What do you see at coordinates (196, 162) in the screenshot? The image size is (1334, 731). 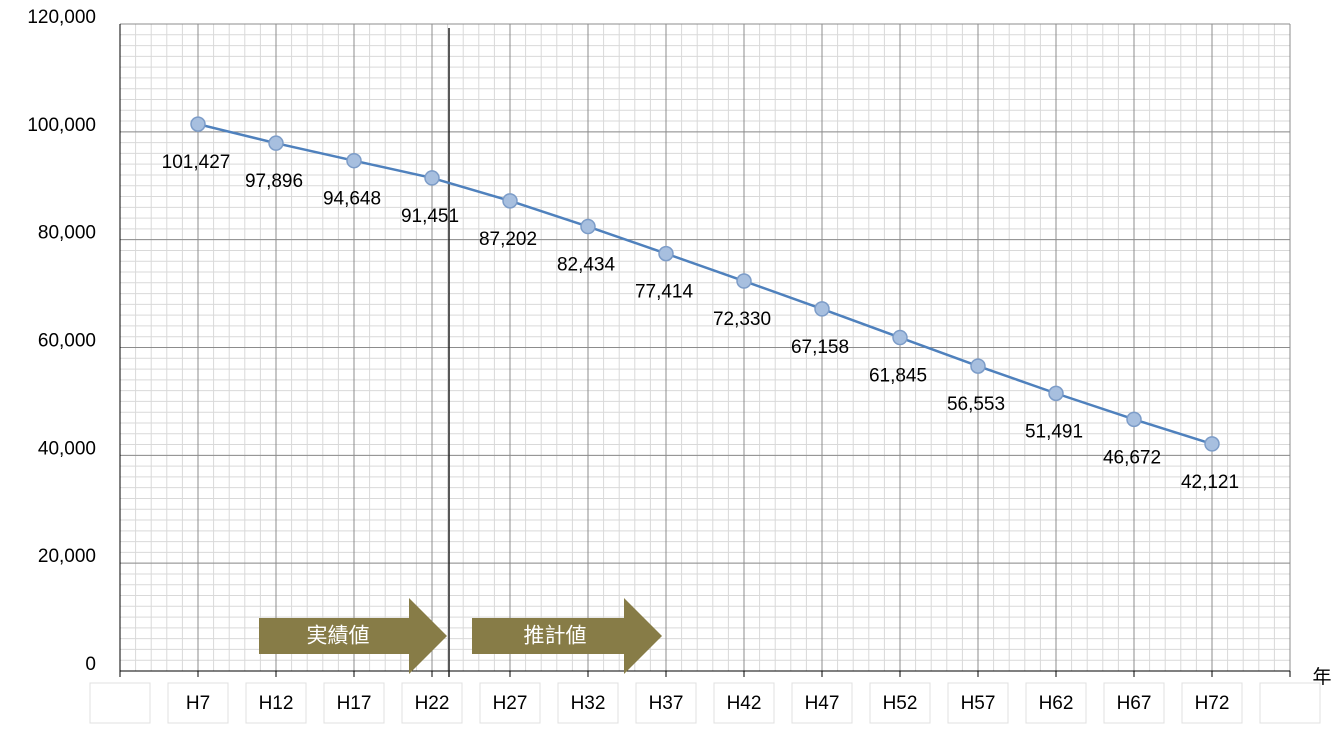 I see `data-label: 101,427` at bounding box center [196, 162].